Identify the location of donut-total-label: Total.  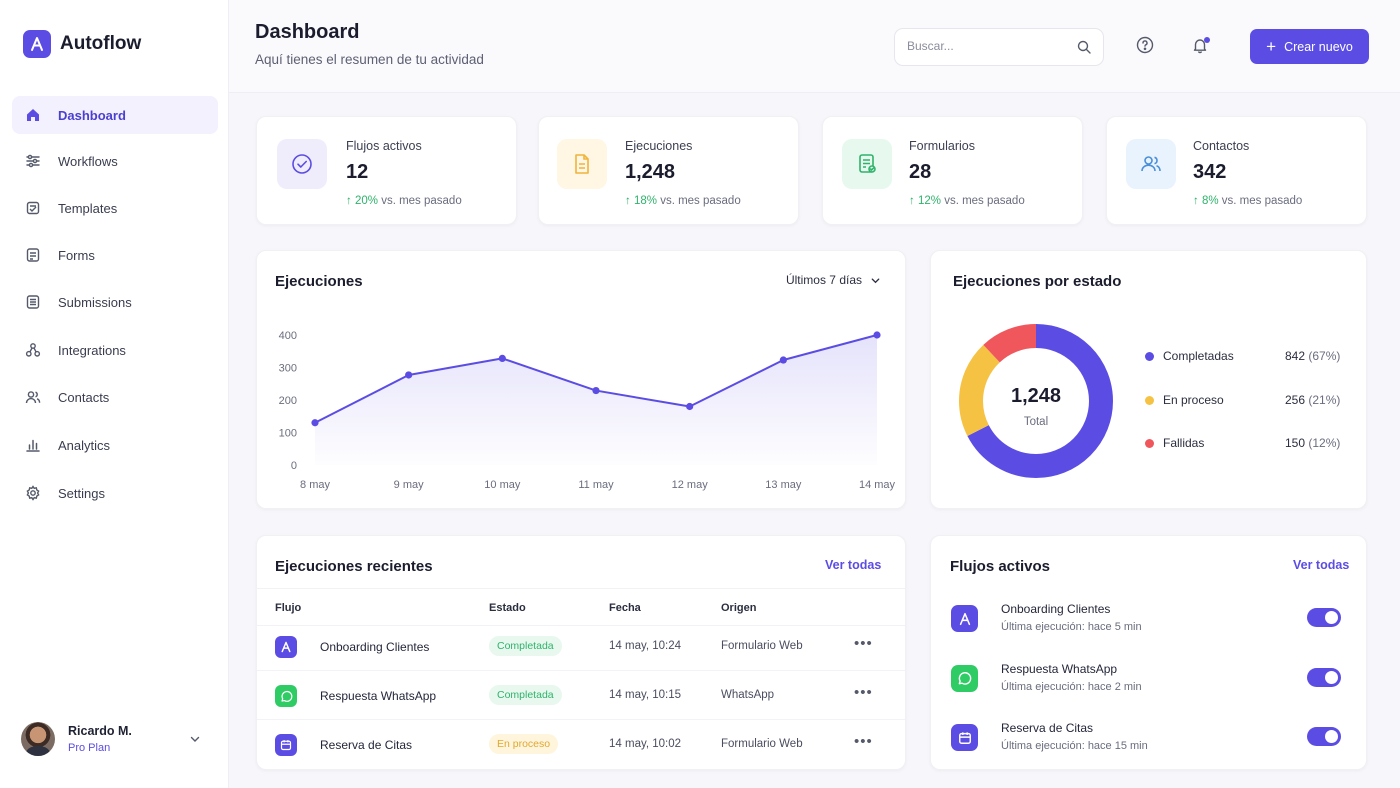
(1036, 422).